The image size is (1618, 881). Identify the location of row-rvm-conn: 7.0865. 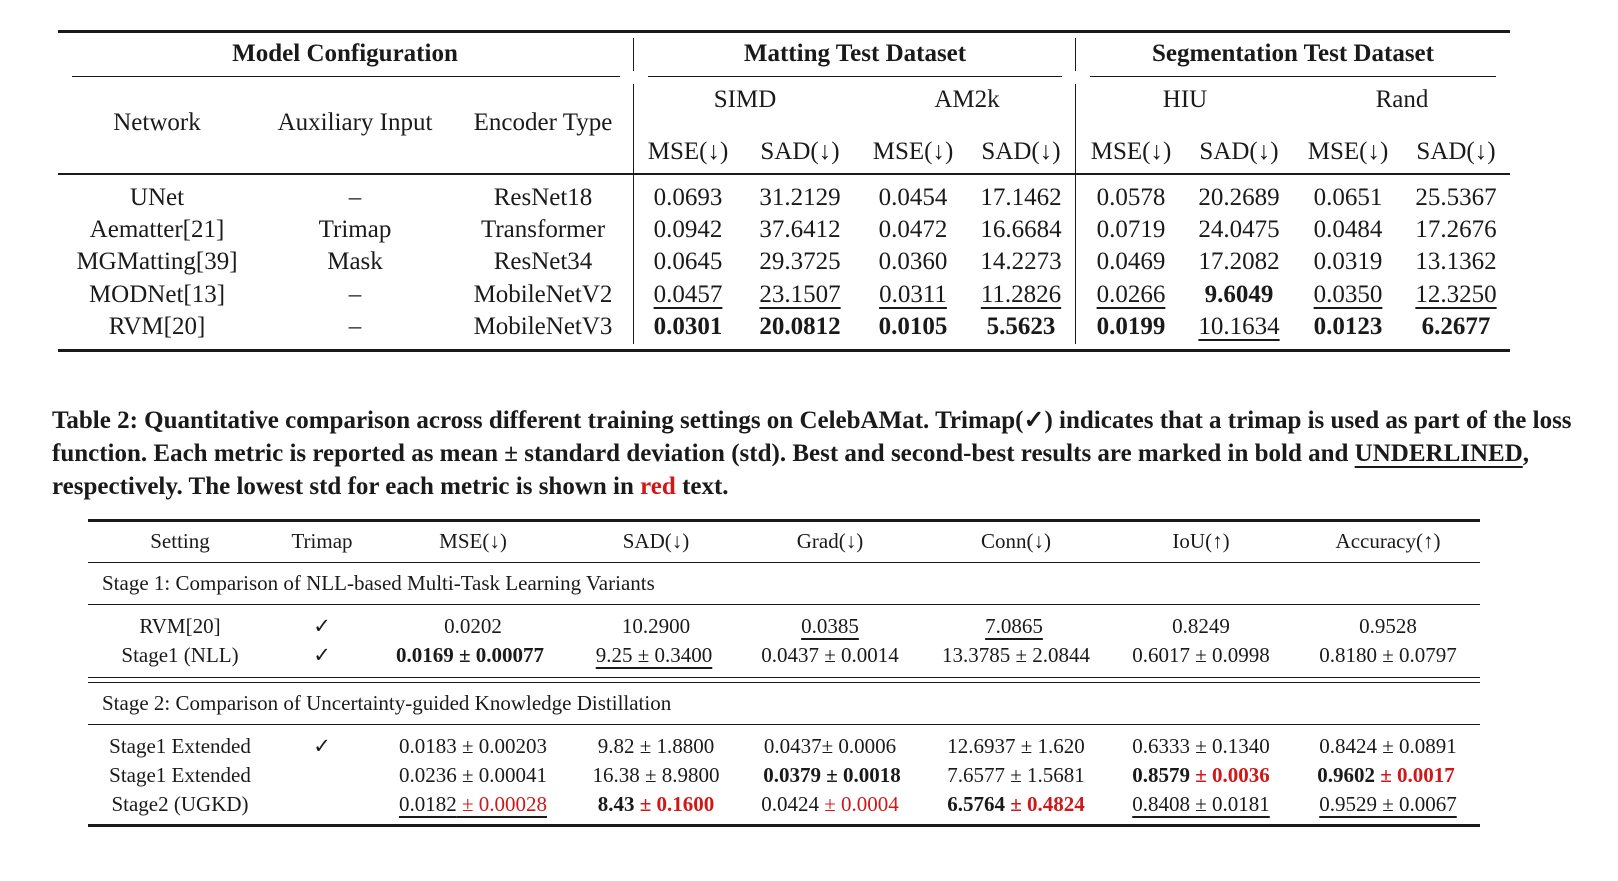
(1014, 626).